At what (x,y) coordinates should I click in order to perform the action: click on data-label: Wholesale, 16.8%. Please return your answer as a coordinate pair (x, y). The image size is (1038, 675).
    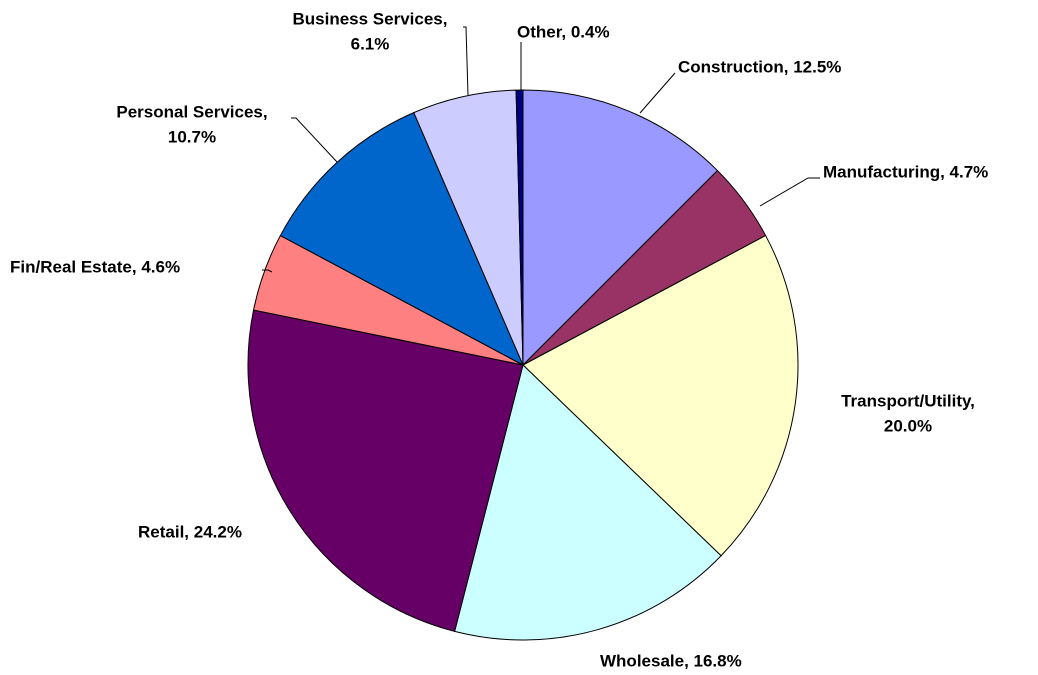
    Looking at the image, I should click on (671, 660).